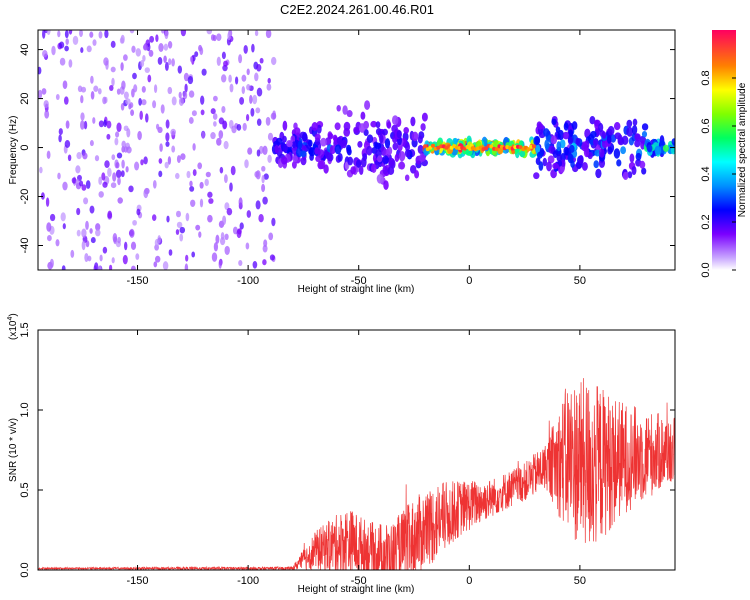 The height and width of the screenshot is (600, 750). I want to click on figure-title: C2E2.2024.261.00.46.R01, so click(357, 9).